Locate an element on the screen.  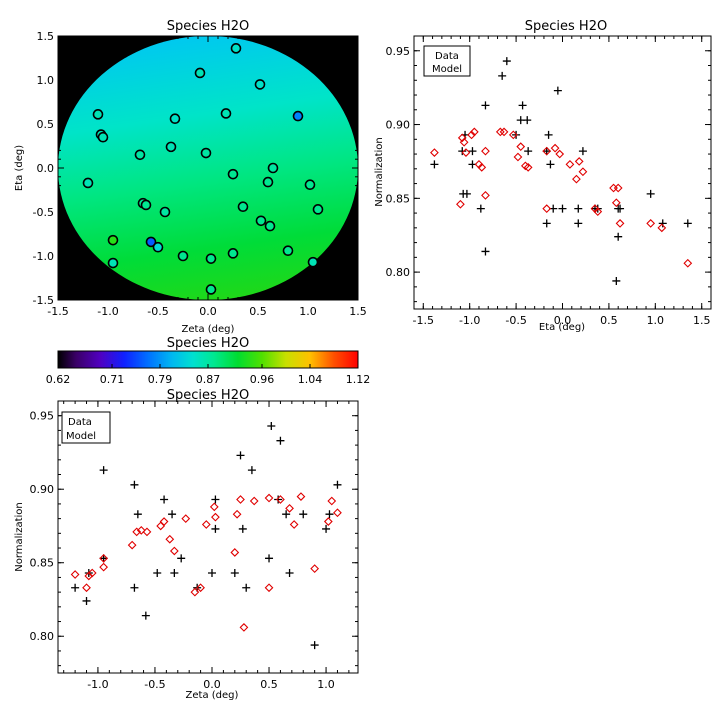
zeta-scatter-xtick-label: 0.0 is located at coordinates (212, 684).